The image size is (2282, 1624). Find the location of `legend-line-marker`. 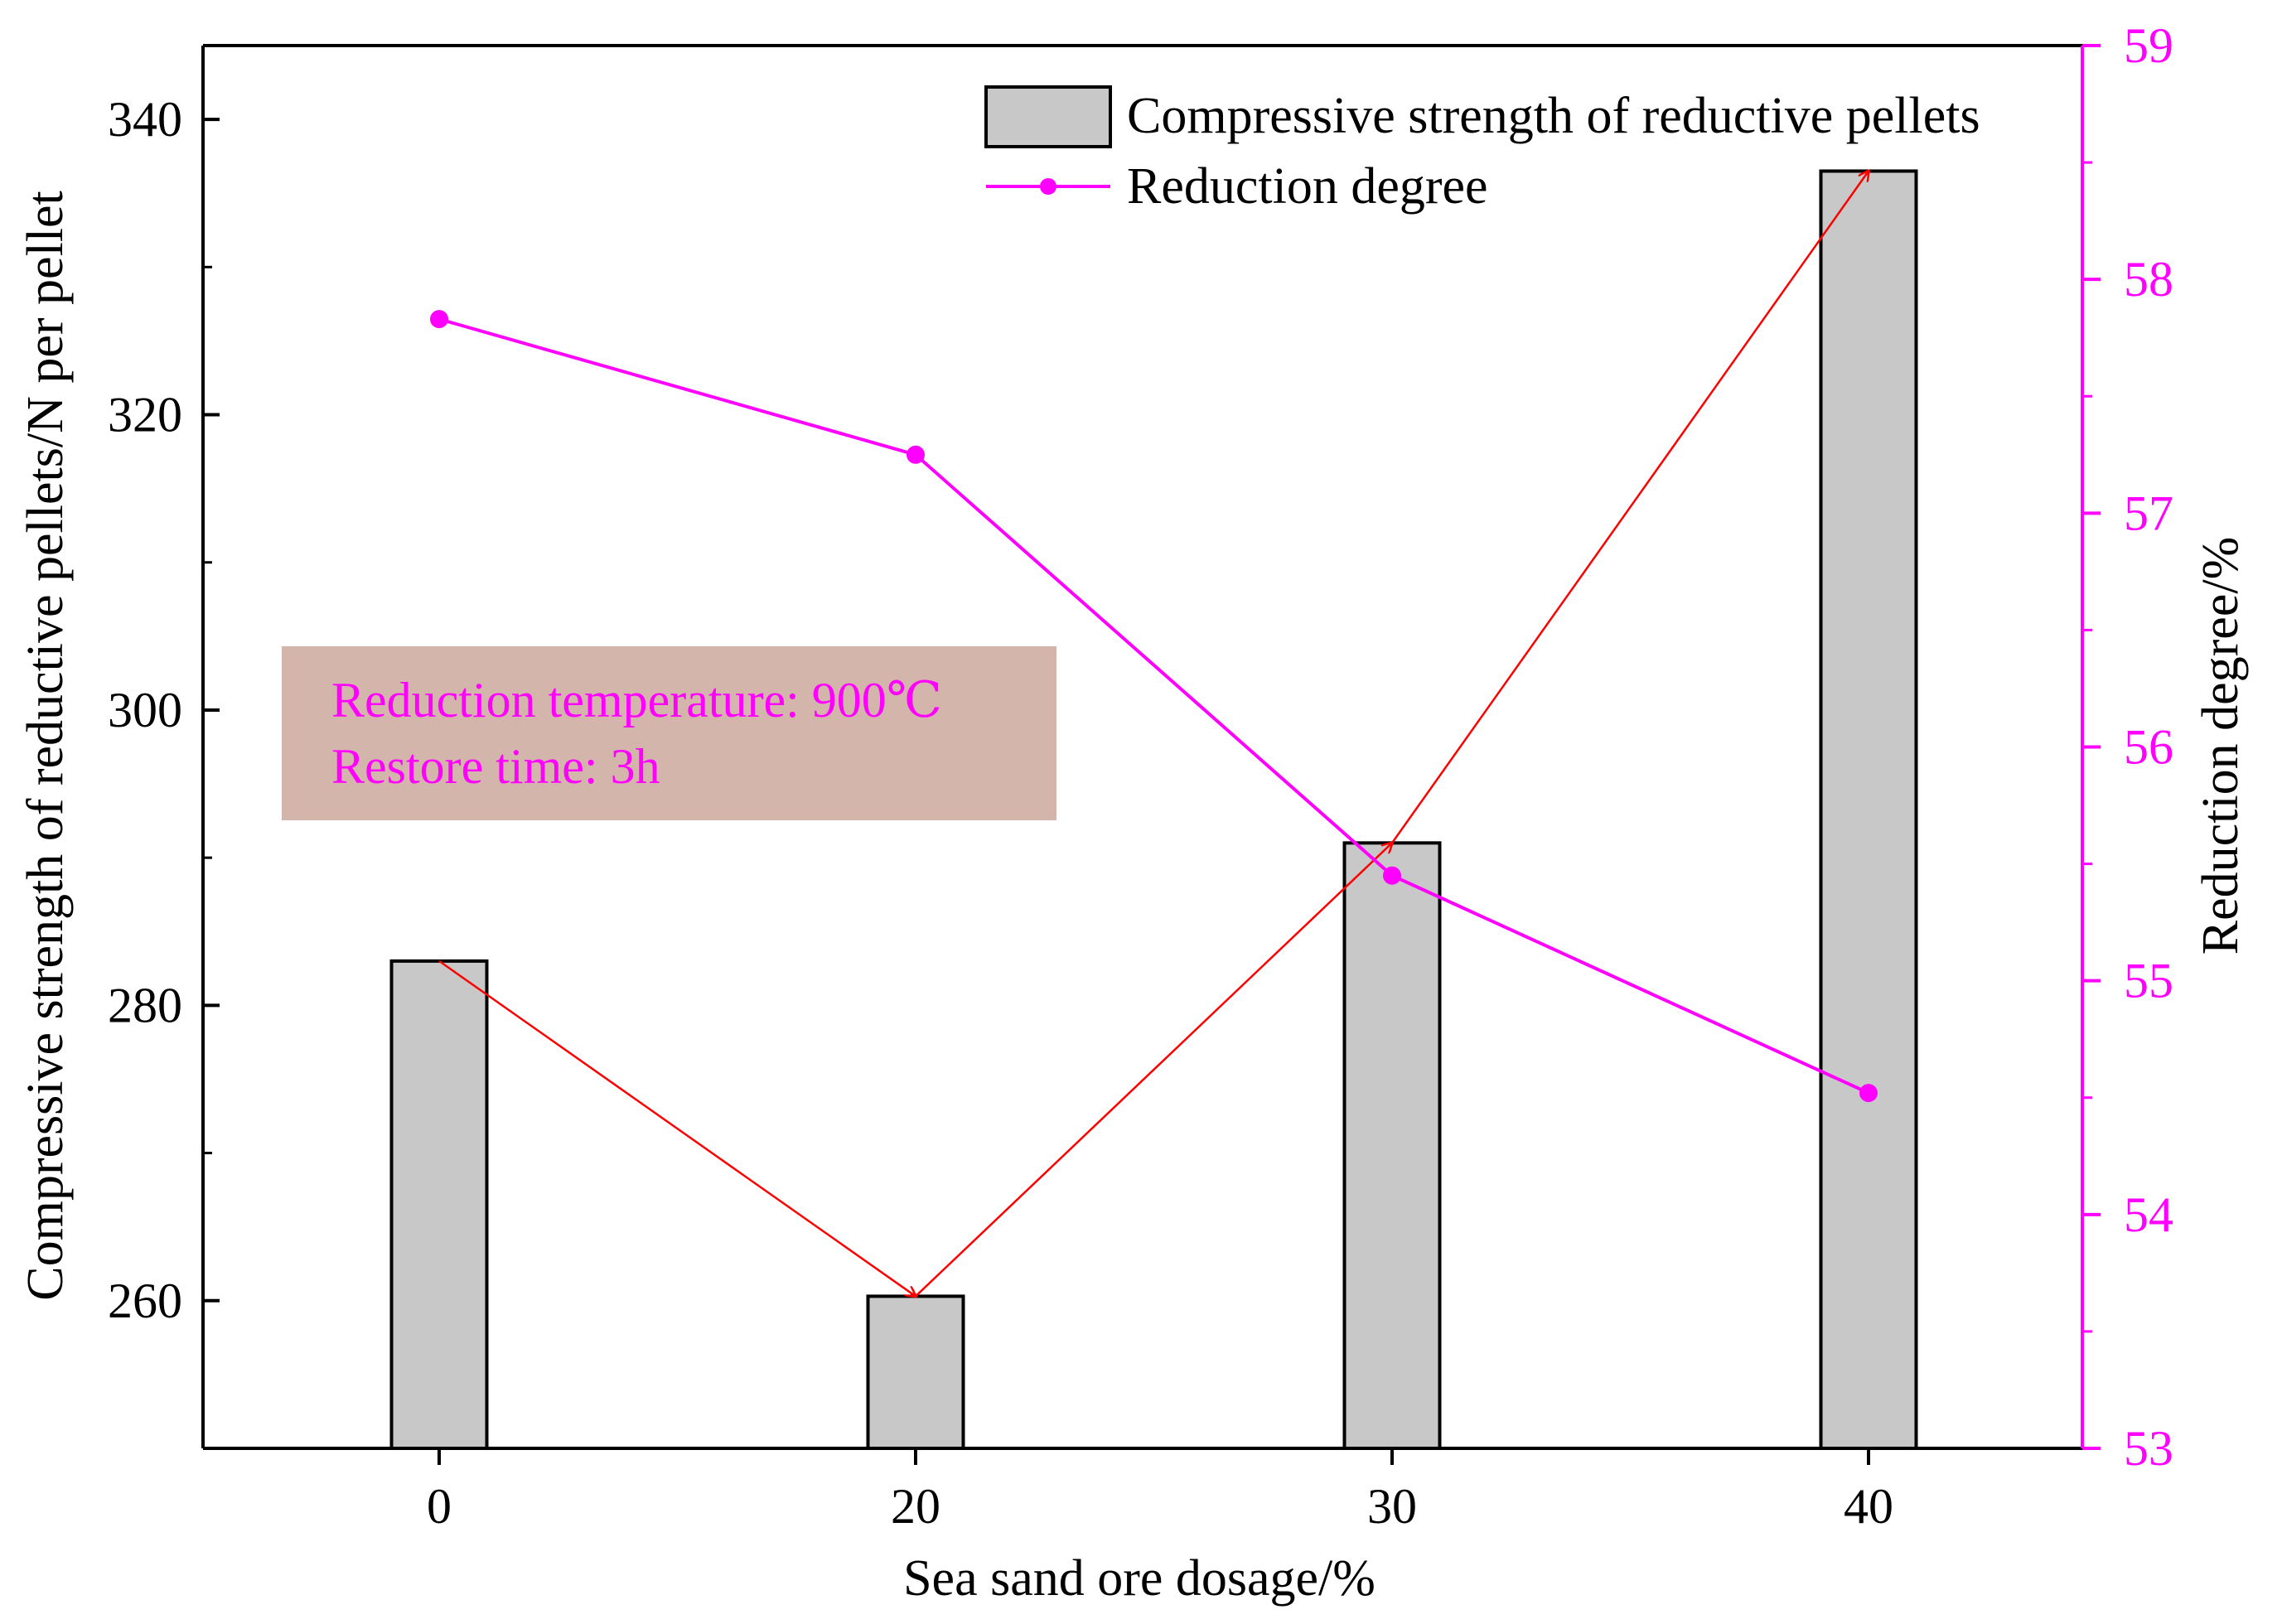

legend-line-marker is located at coordinates (1048, 186).